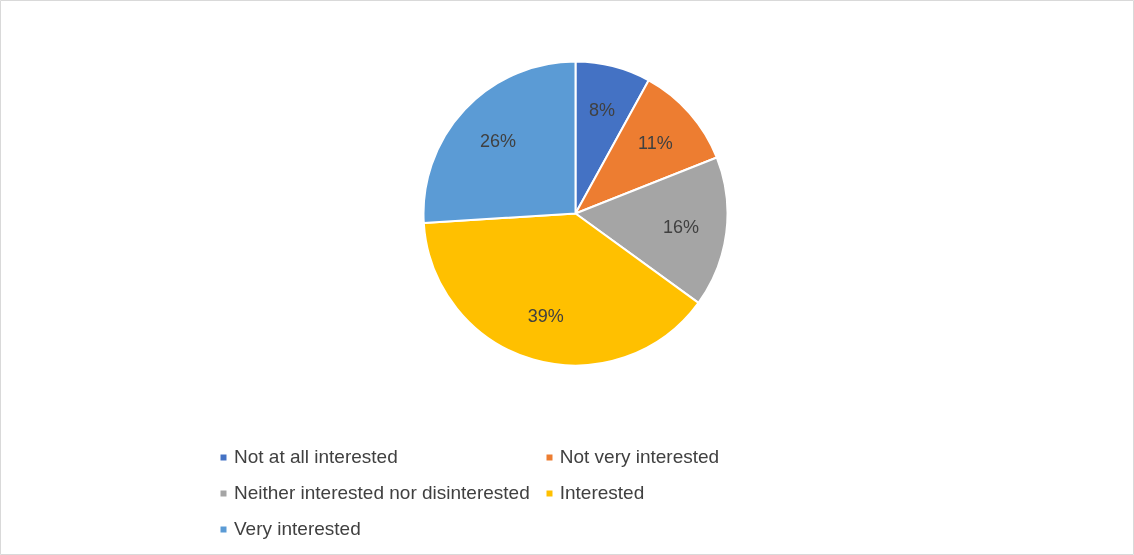 The height and width of the screenshot is (555, 1134). What do you see at coordinates (316, 457) in the screenshot?
I see `legend-label: Not at all interested` at bounding box center [316, 457].